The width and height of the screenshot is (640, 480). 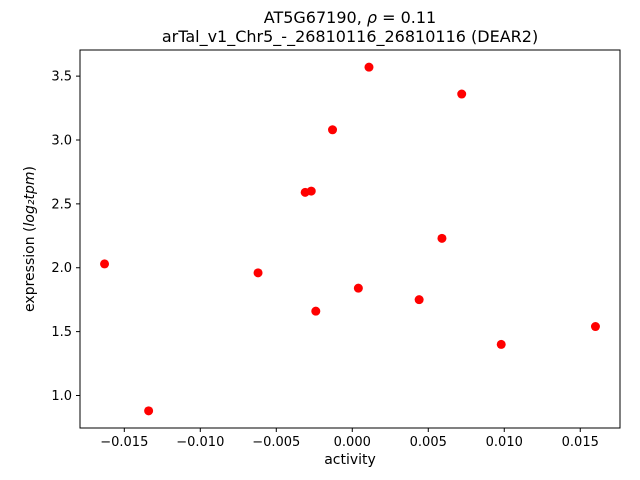 I want to click on x-tick-label: 0.015, so click(x=580, y=442).